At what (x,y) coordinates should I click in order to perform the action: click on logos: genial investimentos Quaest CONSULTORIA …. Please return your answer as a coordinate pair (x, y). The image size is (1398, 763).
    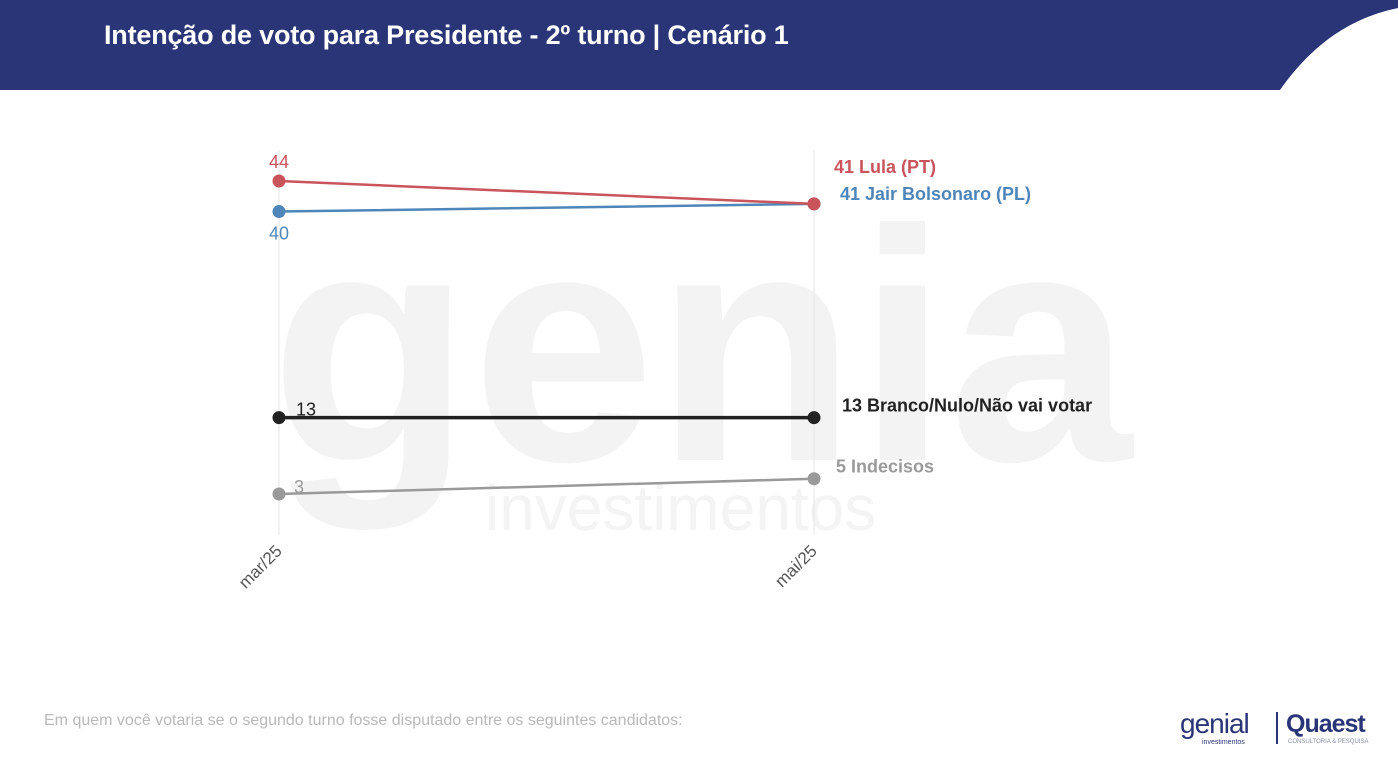
    Looking at the image, I should click on (1280, 728).